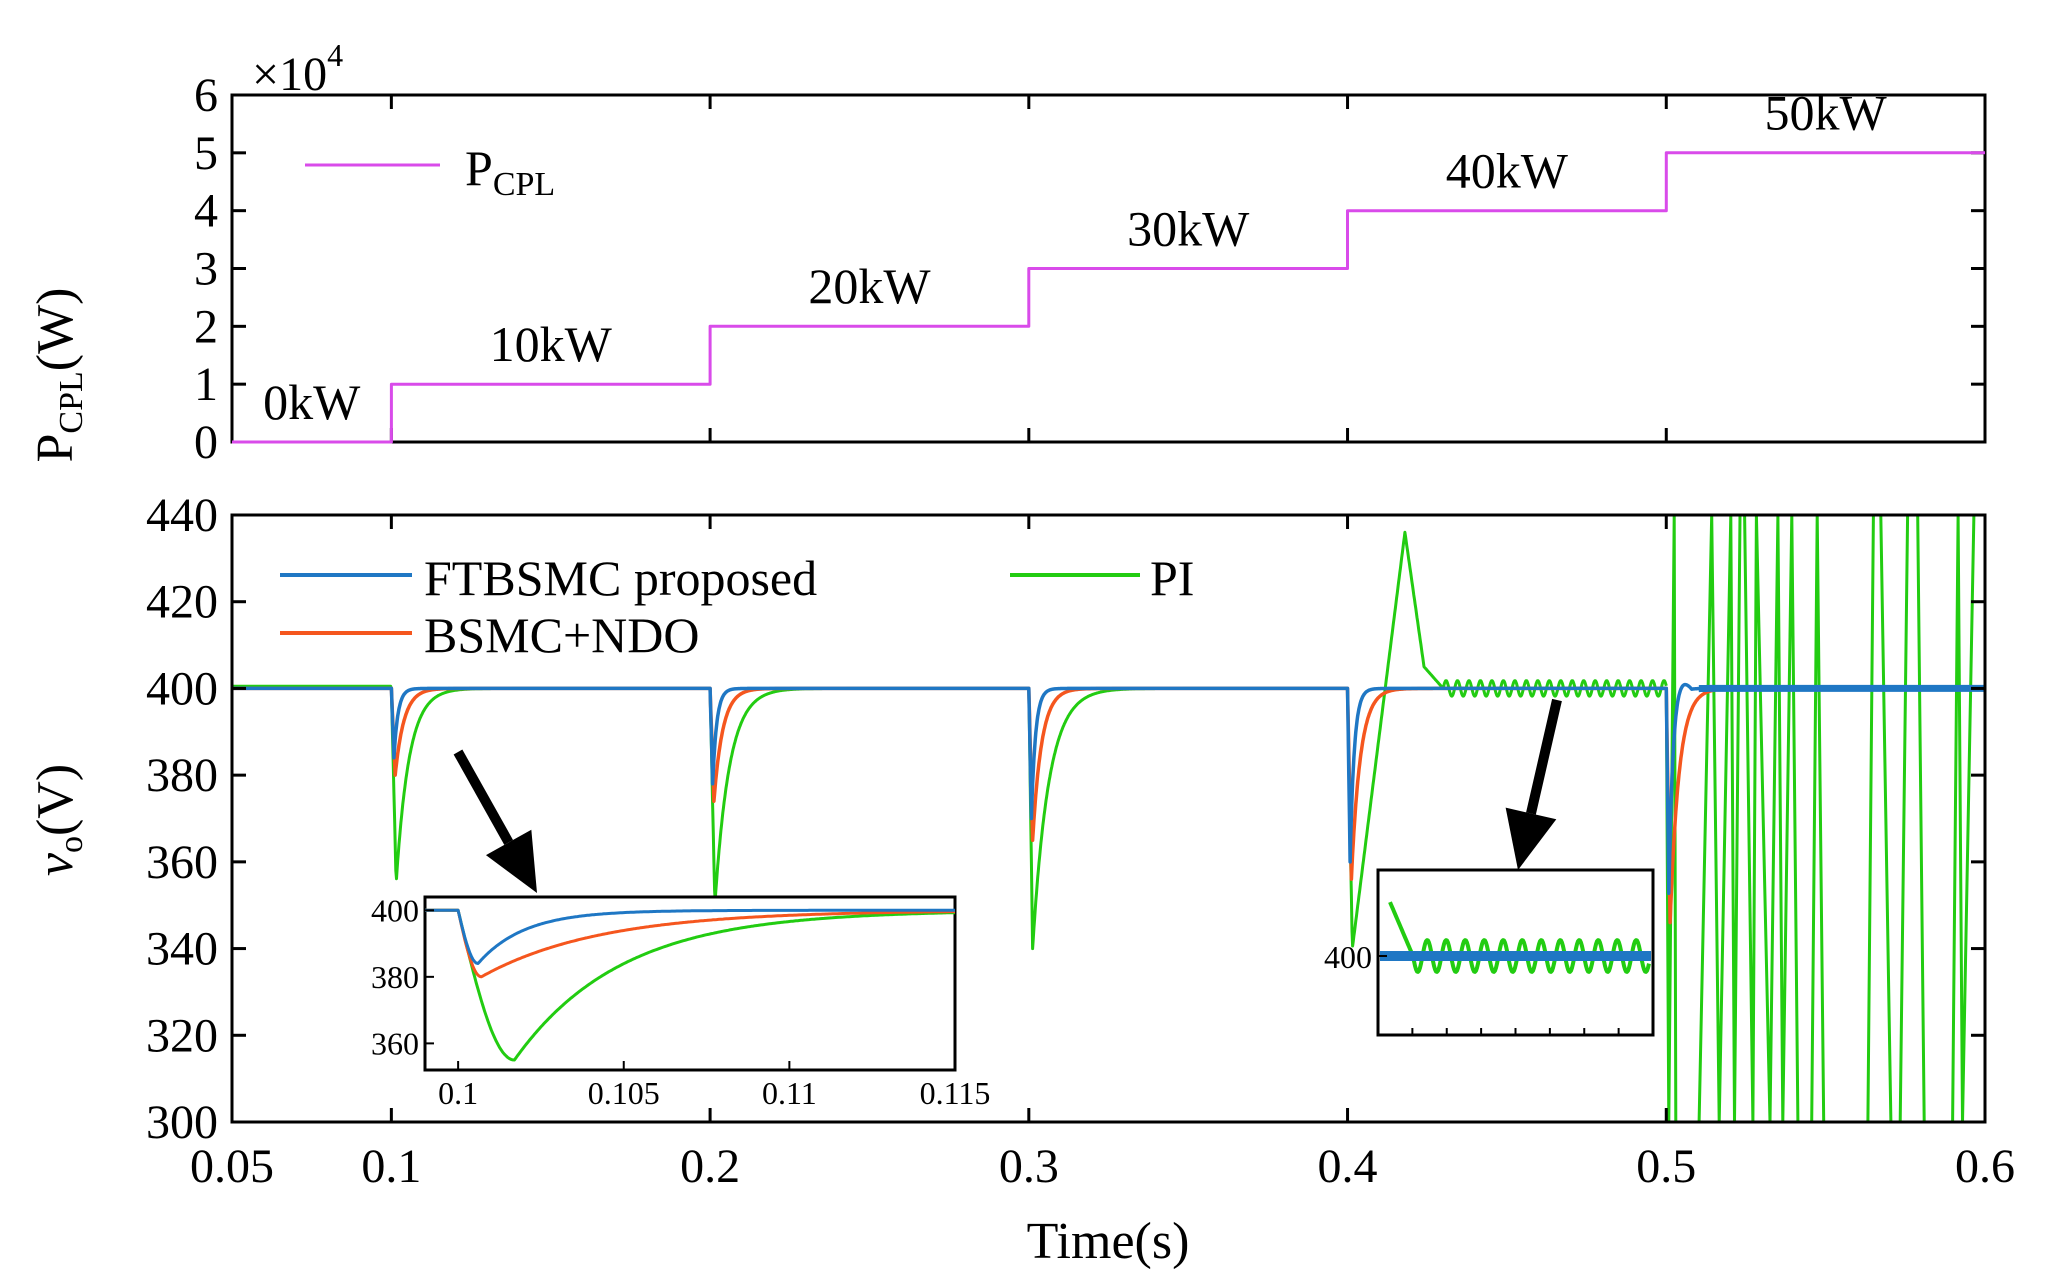 The image size is (2051, 1281). What do you see at coordinates (206, 153) in the screenshot?
I see `top-y-tick-label: 5` at bounding box center [206, 153].